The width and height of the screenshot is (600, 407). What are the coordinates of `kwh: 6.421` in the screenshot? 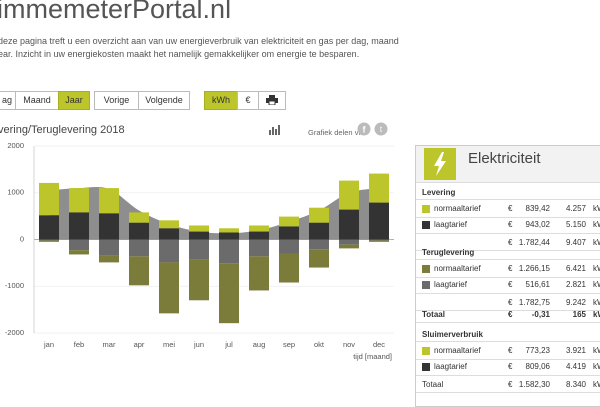 It's located at (575, 268).